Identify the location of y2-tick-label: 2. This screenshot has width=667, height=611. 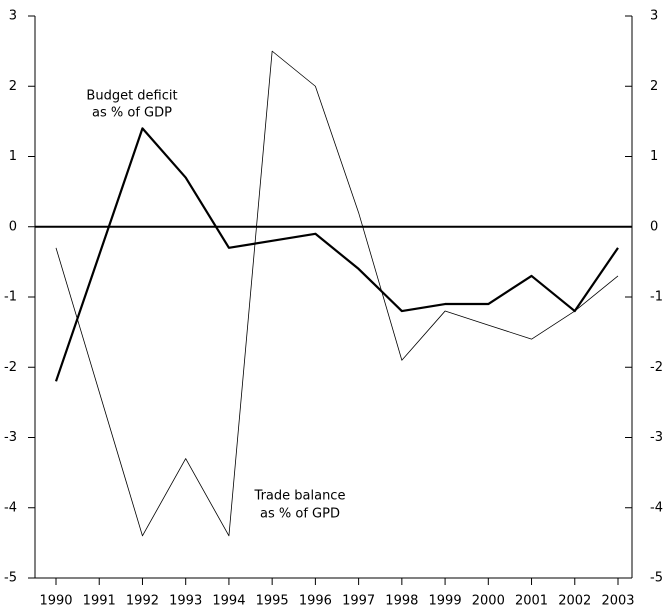
(654, 86).